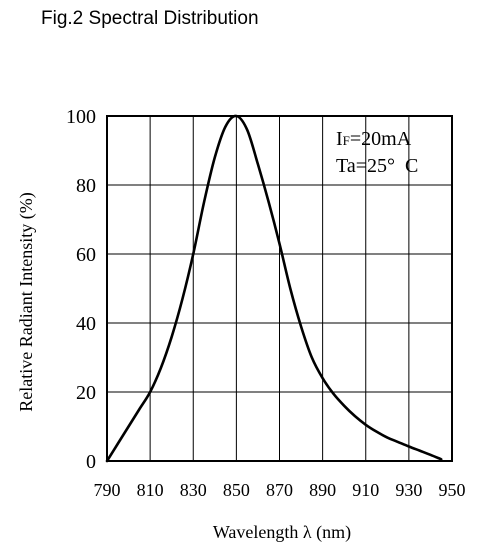 This screenshot has height=558, width=490. What do you see at coordinates (86, 255) in the screenshot?
I see `y-tick-label: 60` at bounding box center [86, 255].